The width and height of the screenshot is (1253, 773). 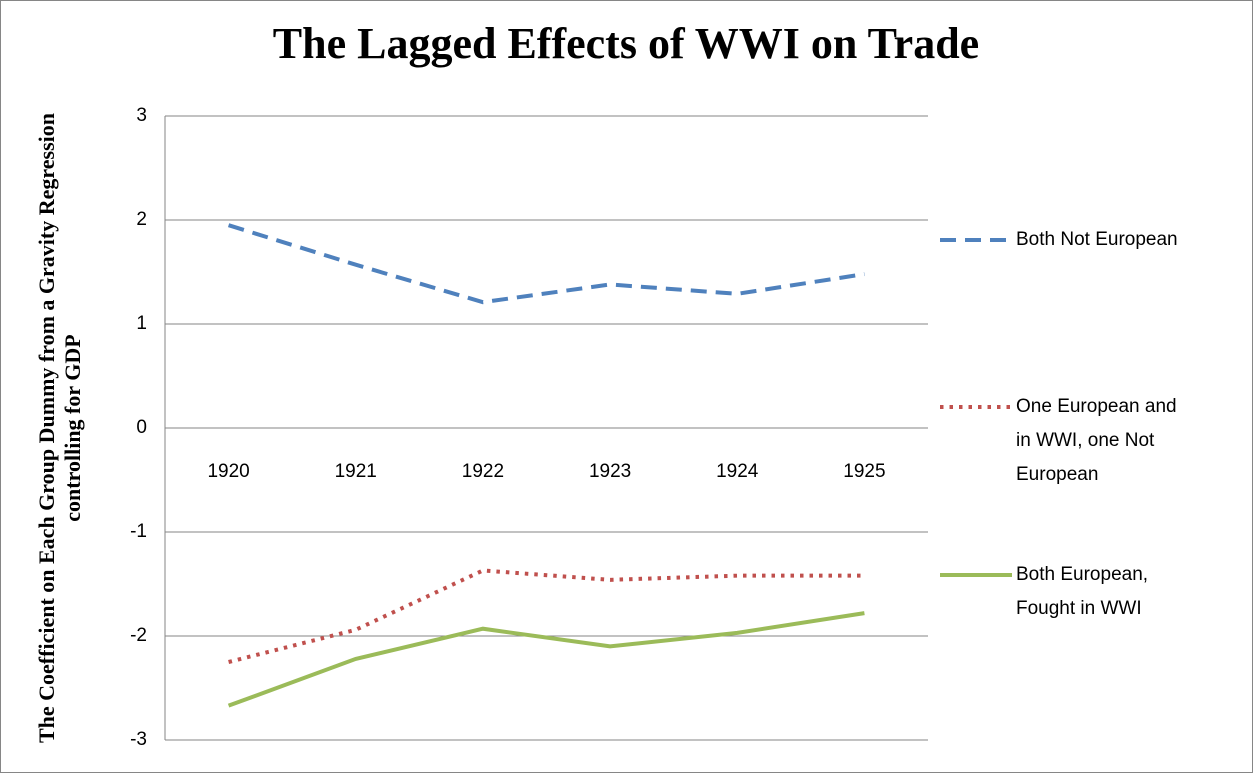 What do you see at coordinates (141, 427) in the screenshot?
I see `y-tick-label: 0` at bounding box center [141, 427].